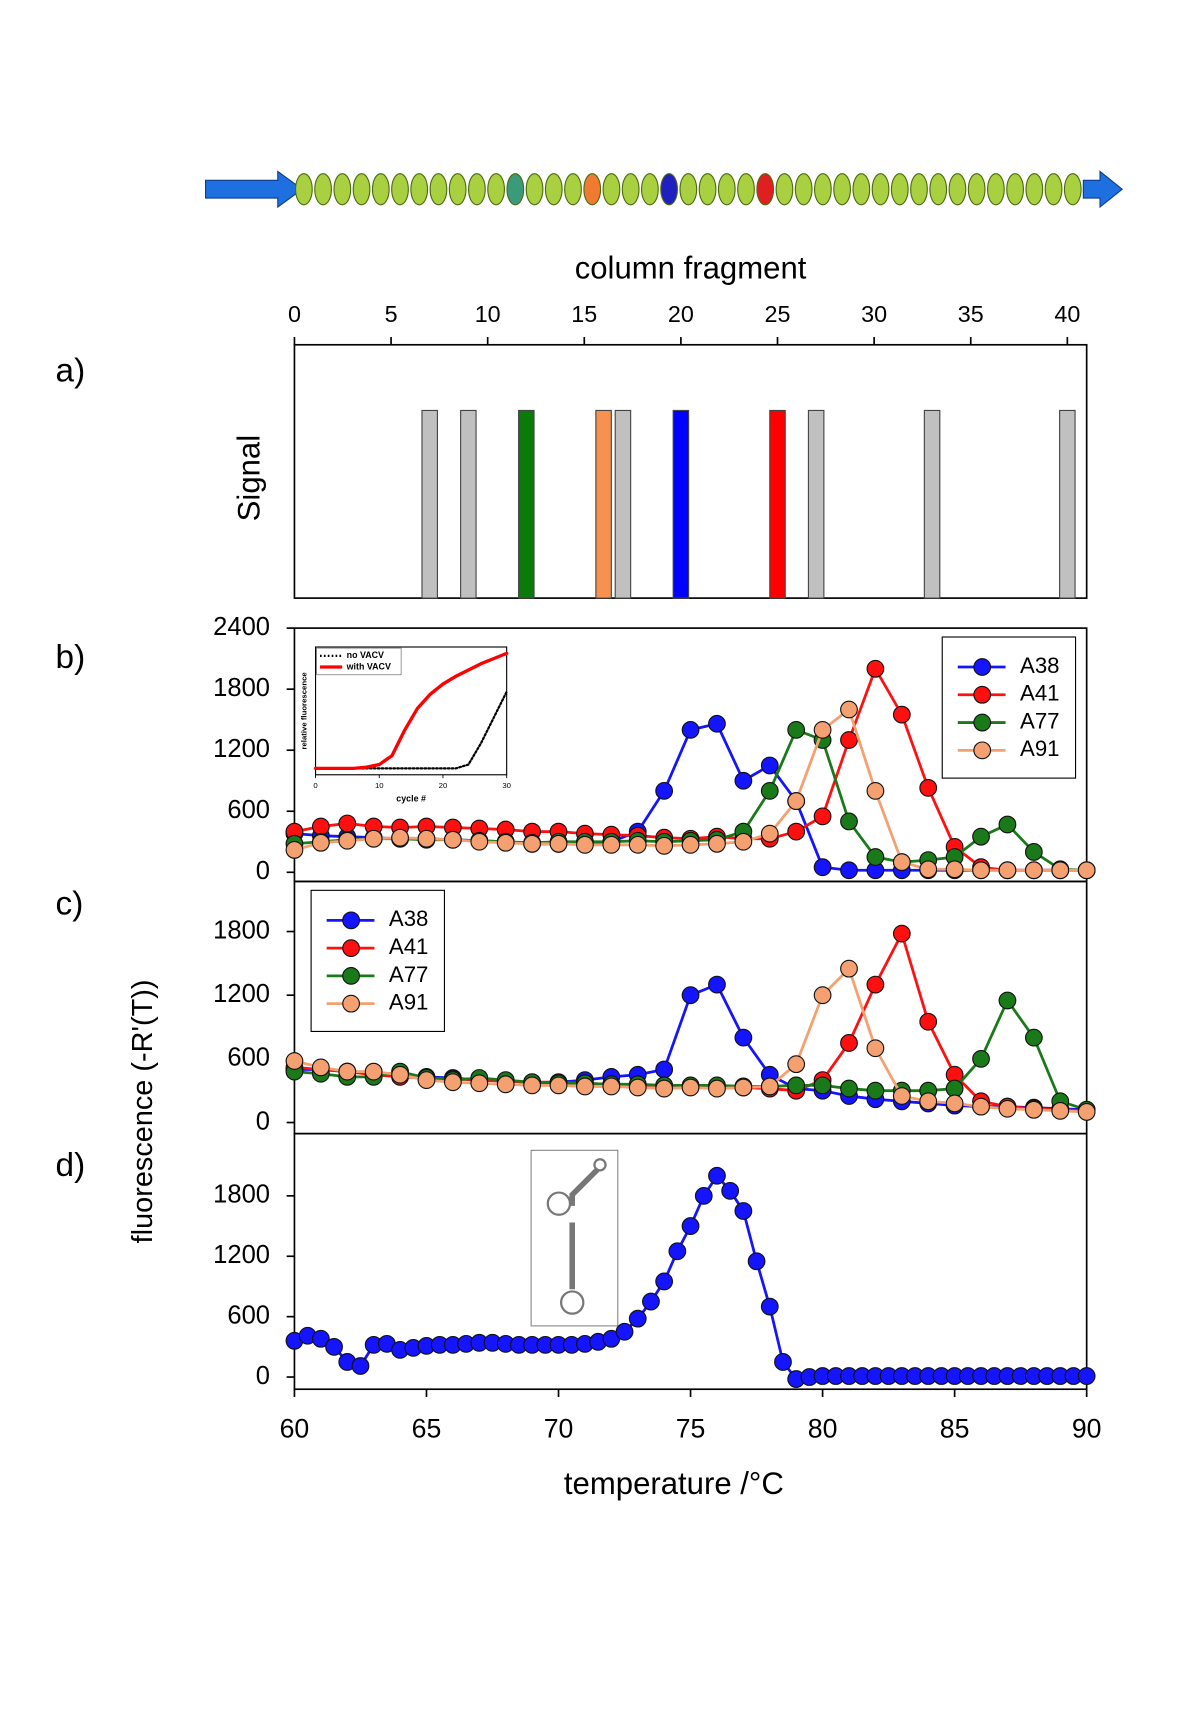 This screenshot has width=1200, height=1734. What do you see at coordinates (70, 904) in the screenshot?
I see `panel-label: c)` at bounding box center [70, 904].